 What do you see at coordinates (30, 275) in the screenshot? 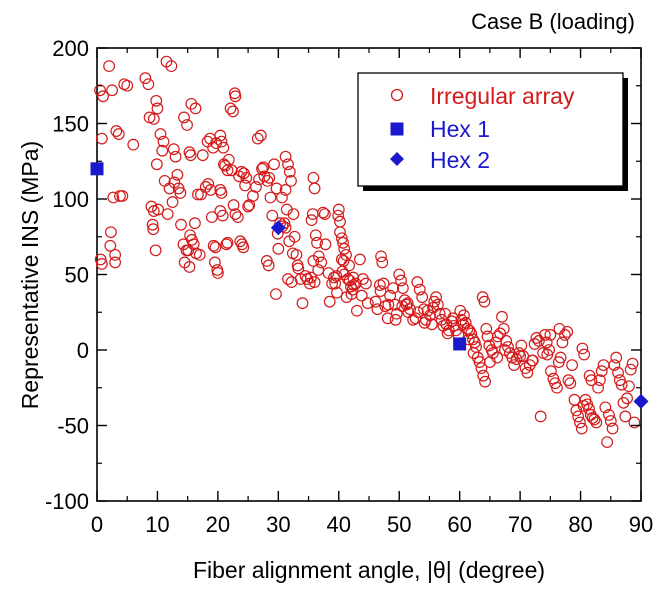
I see `y-axis-title: Representative INS (MPa)` at bounding box center [30, 275].